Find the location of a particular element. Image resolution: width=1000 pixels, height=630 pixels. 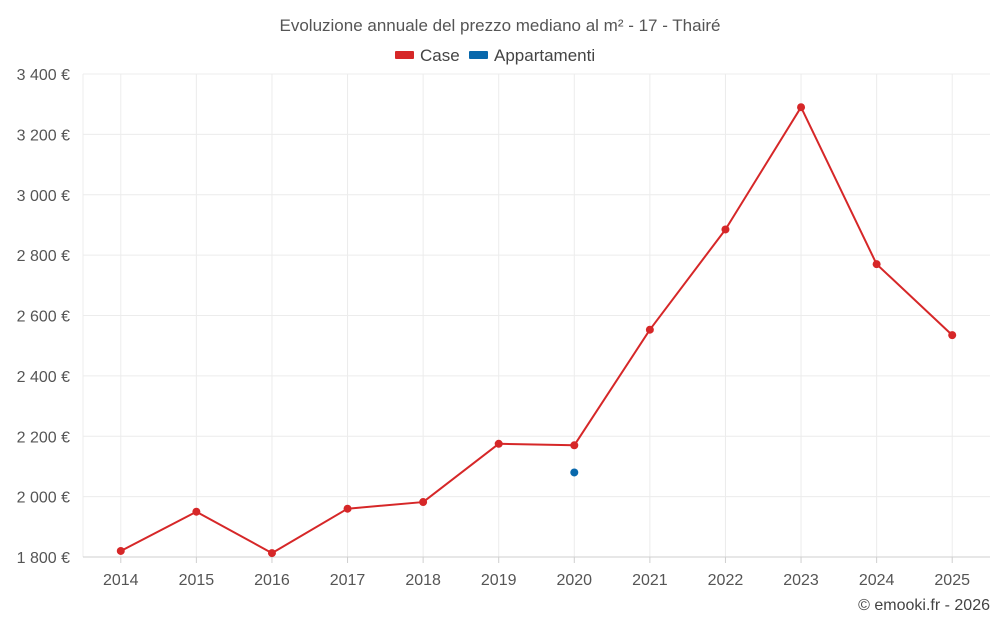

series-appartamenti is located at coordinates (574, 472).